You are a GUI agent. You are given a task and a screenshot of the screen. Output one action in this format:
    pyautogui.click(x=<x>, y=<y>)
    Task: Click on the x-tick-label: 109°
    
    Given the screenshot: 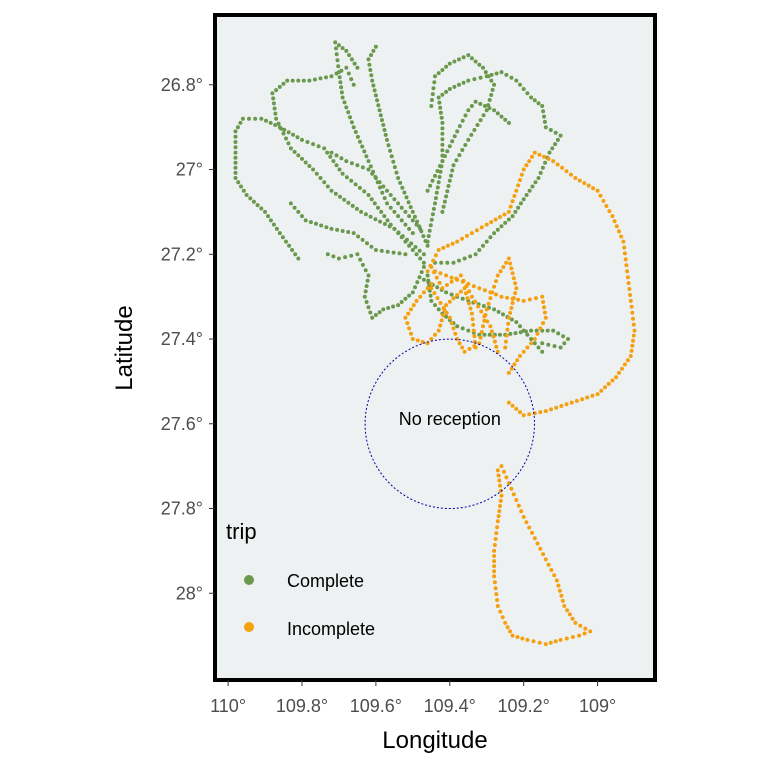 What is the action you would take?
    pyautogui.click(x=597, y=706)
    